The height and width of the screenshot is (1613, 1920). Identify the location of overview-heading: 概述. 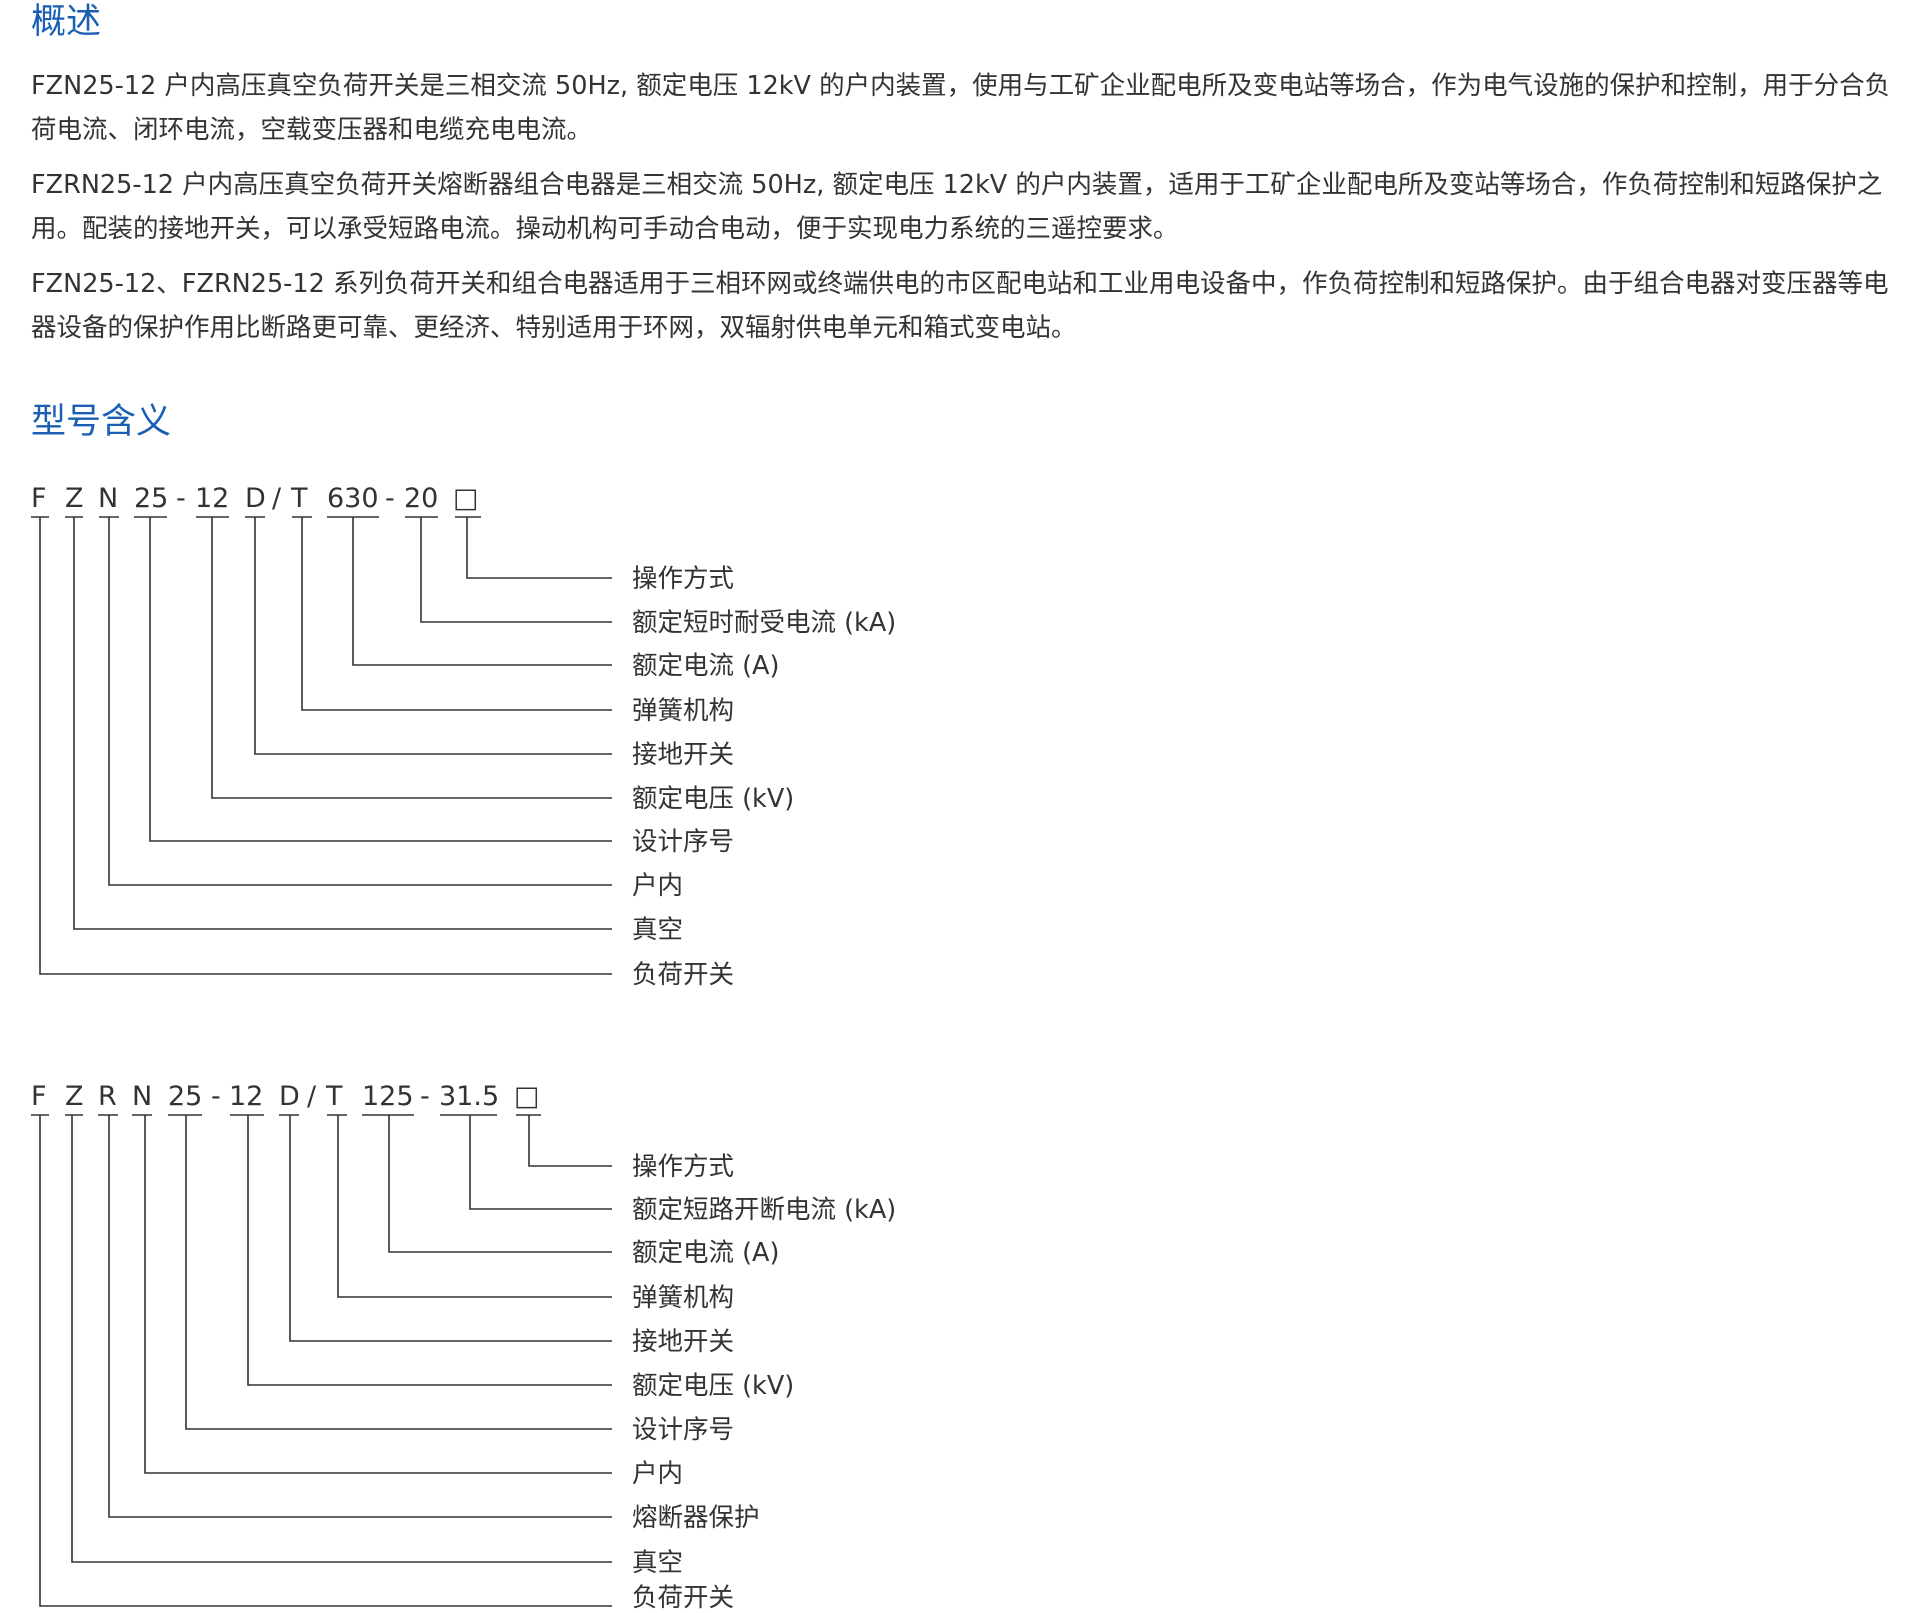
(66, 22).